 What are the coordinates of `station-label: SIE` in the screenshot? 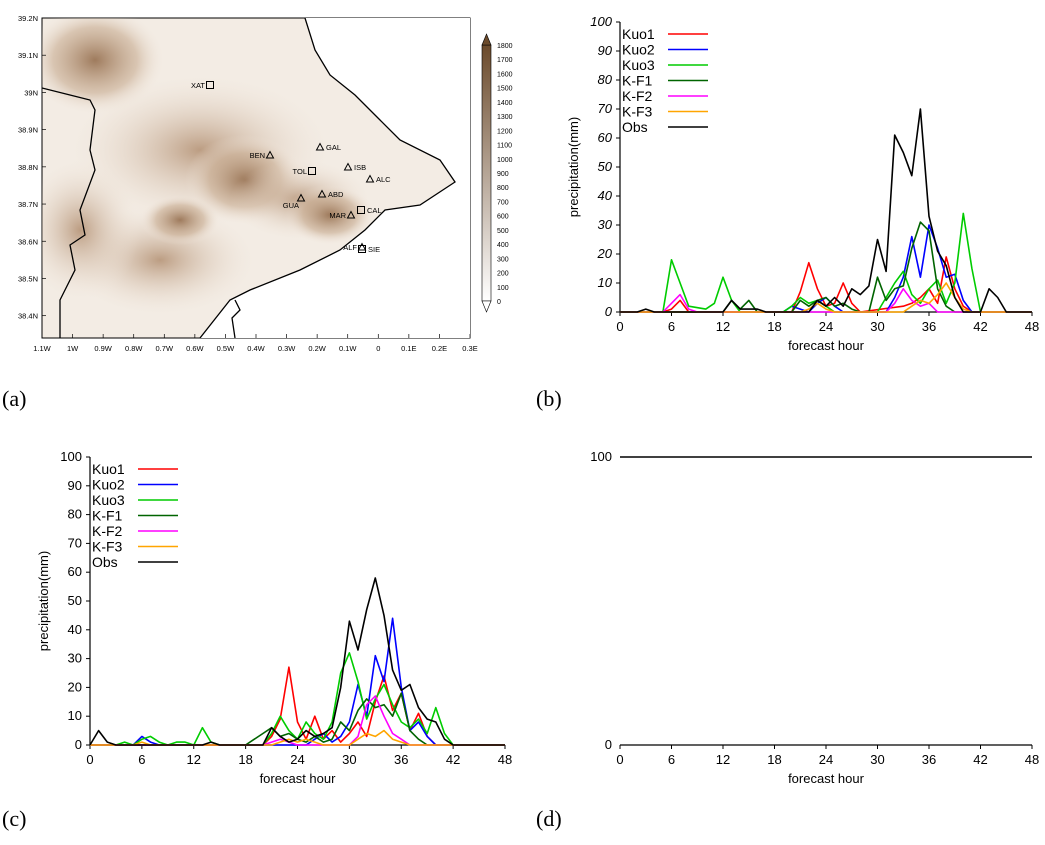 It's located at (374, 249).